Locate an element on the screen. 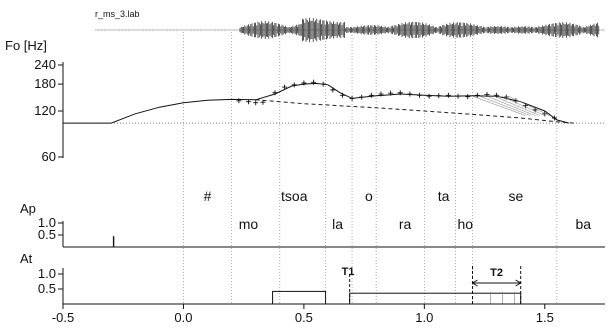 The image size is (611, 332). timing-markers: T1 T2 is located at coordinates (432, 285).